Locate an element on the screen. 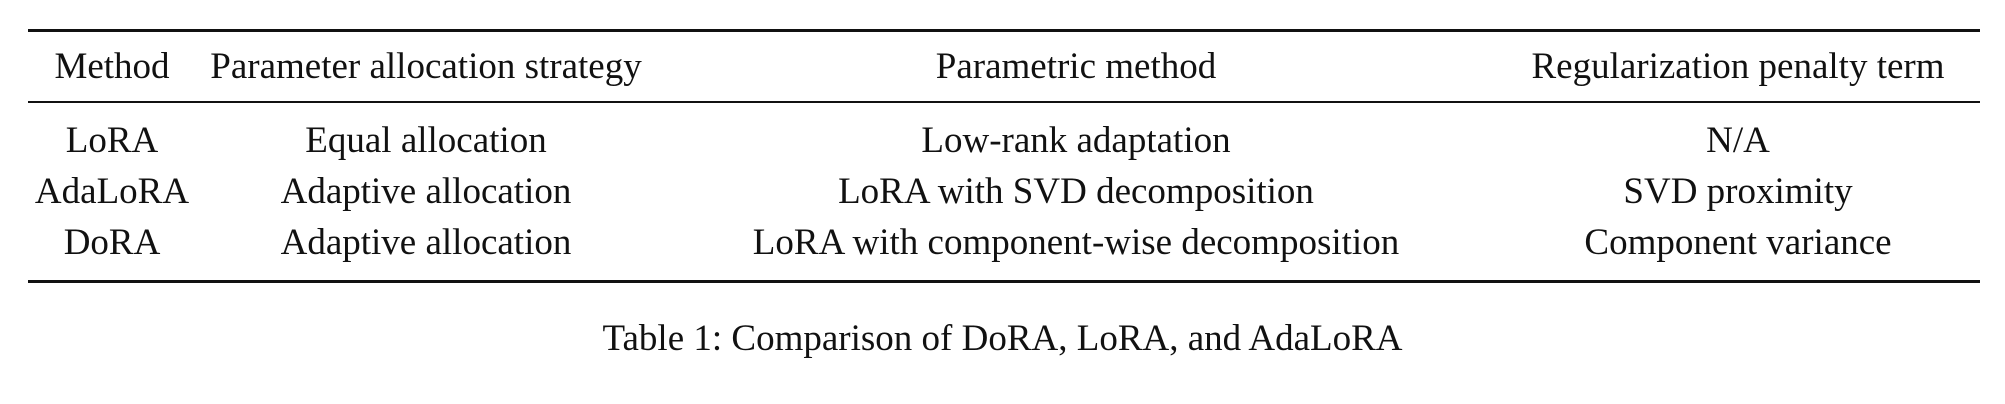  cell-allocation: Equal allocation is located at coordinates (426, 140).